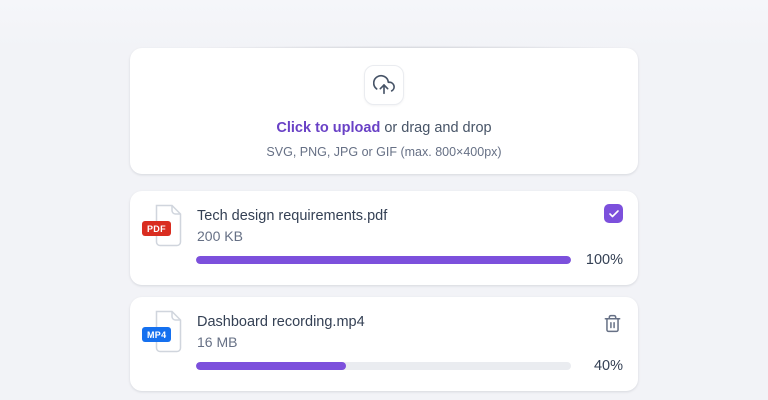 The image size is (768, 400). What do you see at coordinates (604, 260) in the screenshot?
I see `progress-percent-label: 100%` at bounding box center [604, 260].